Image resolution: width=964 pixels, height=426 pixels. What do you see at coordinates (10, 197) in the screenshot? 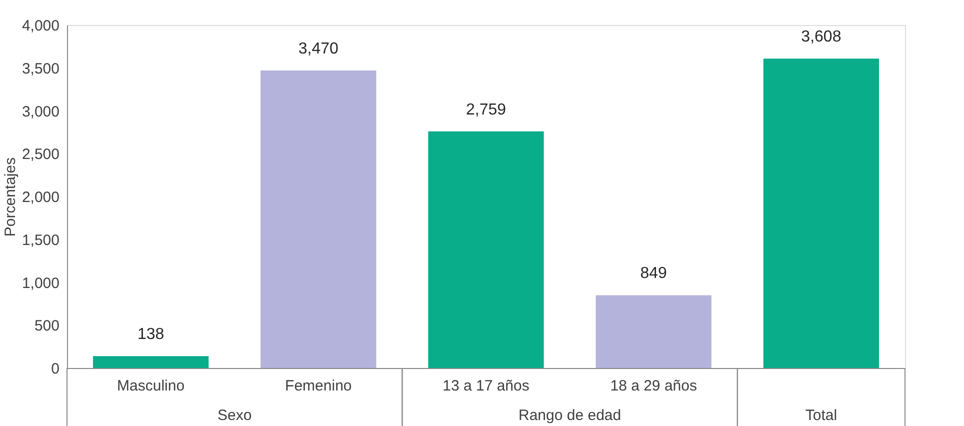
I see `y-axis-title: Porcentajes` at bounding box center [10, 197].